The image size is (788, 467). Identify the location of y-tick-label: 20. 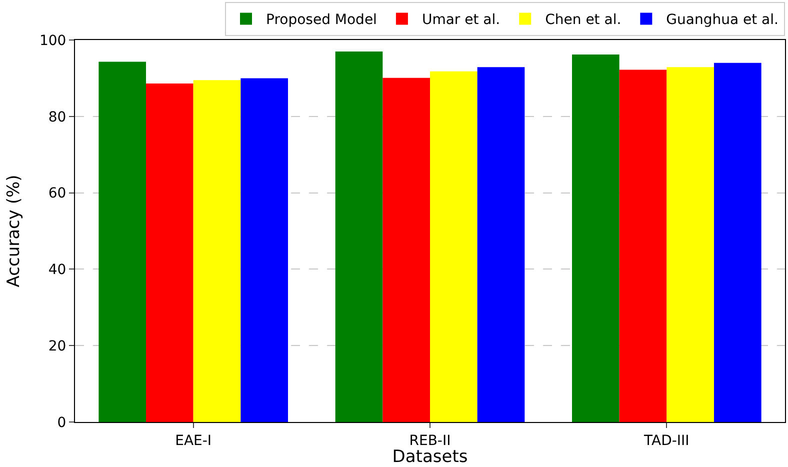
(57, 346).